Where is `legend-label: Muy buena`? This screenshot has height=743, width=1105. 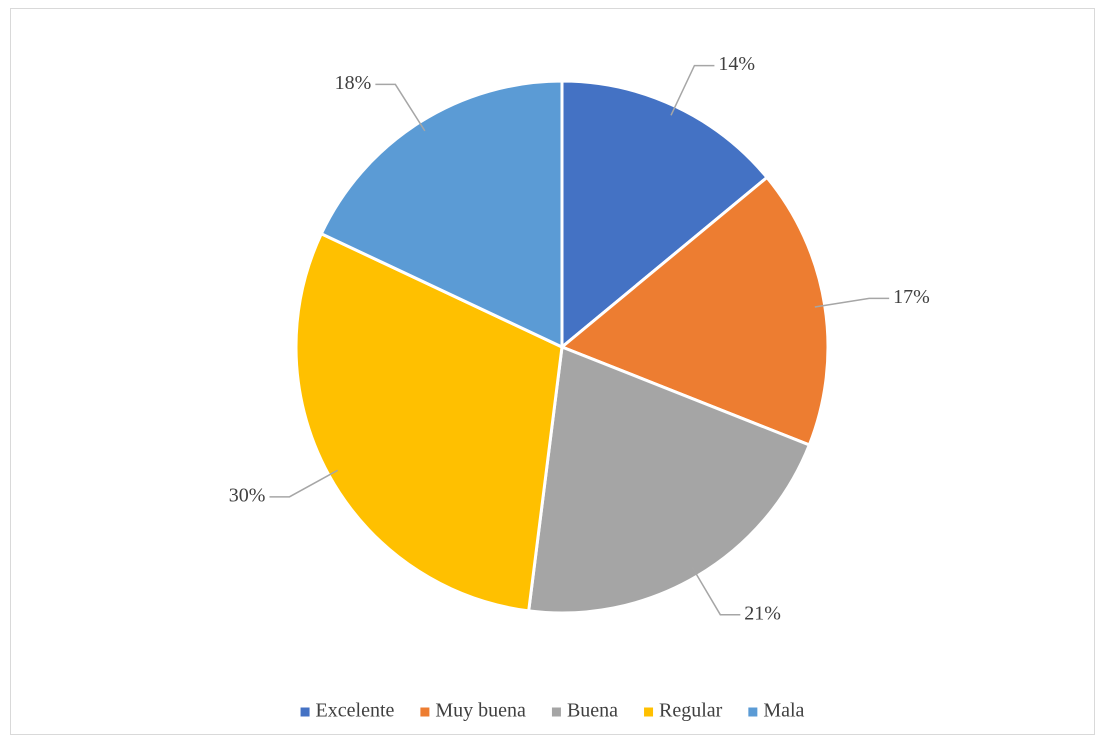
legend-label: Muy buena is located at coordinates (480, 711).